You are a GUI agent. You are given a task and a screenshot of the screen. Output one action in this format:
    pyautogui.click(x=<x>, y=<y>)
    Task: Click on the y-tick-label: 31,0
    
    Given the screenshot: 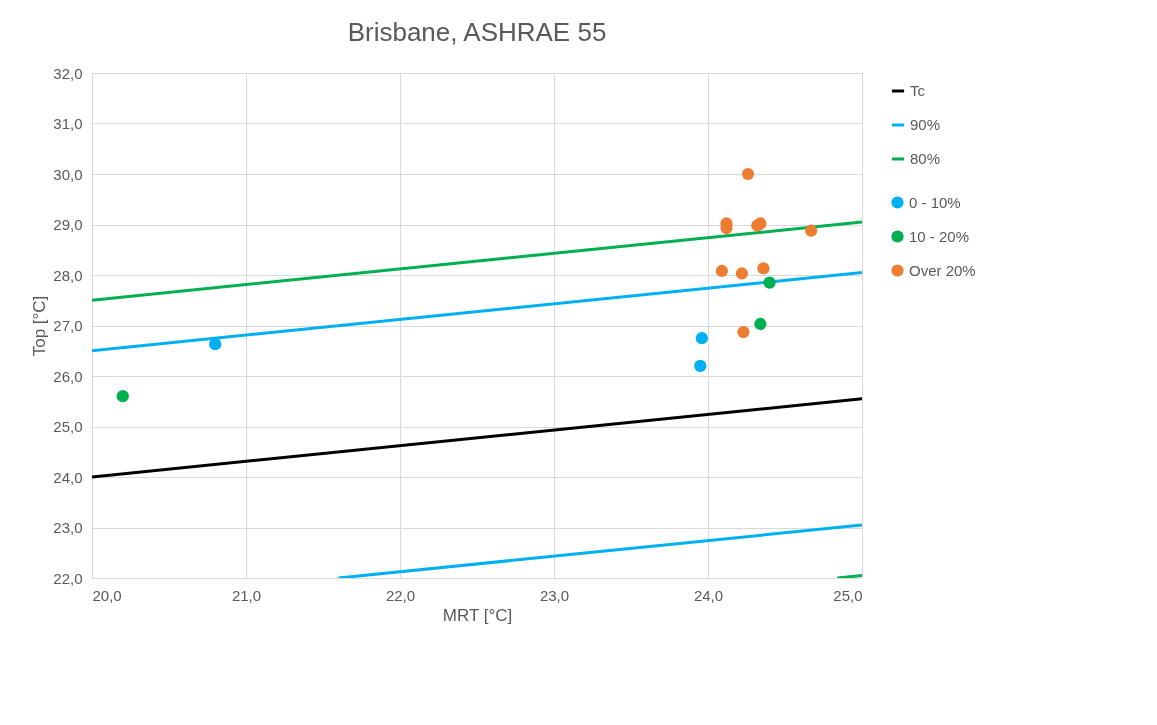 What is the action you would take?
    pyautogui.click(x=68, y=123)
    